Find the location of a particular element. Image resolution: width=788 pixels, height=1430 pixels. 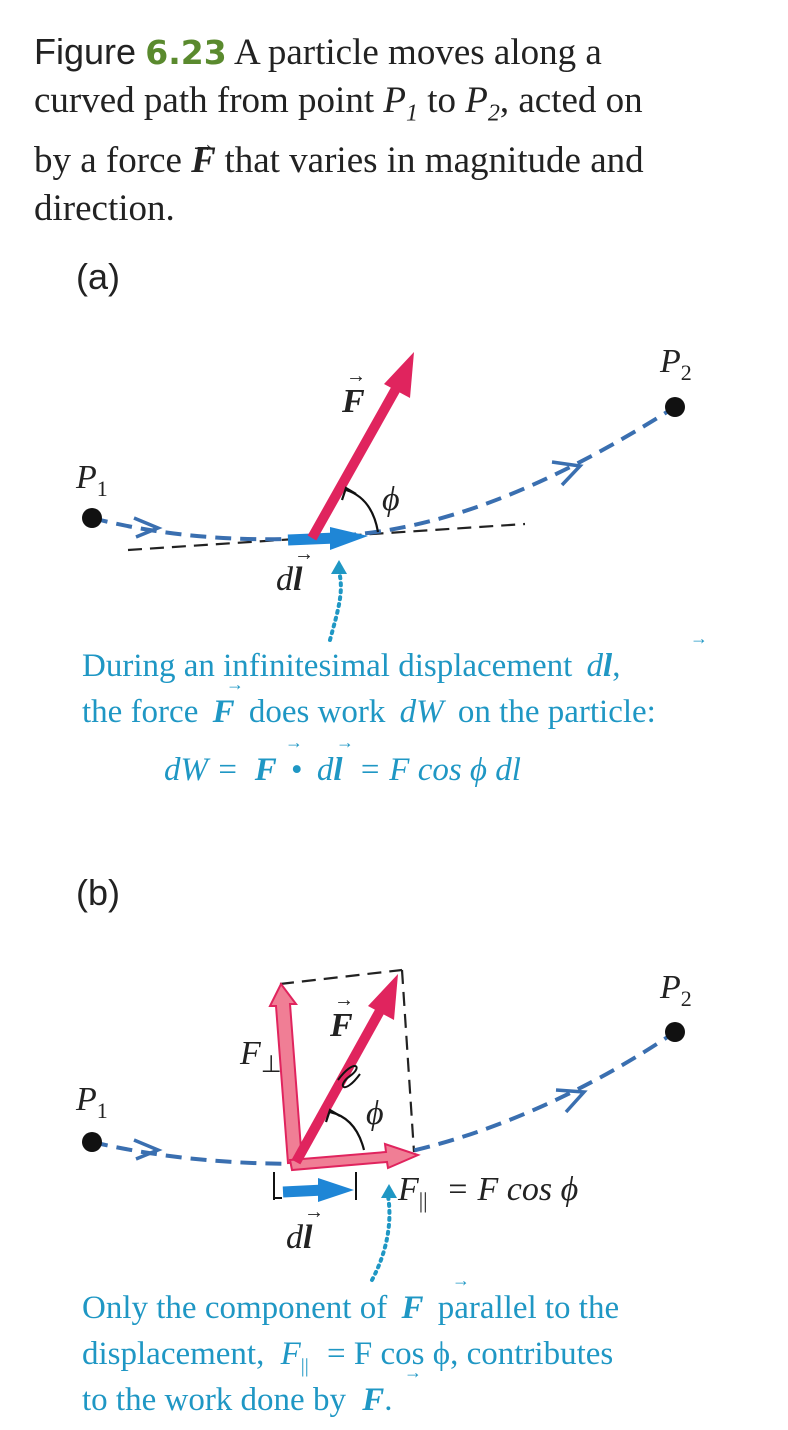

caption-text-6: that varies in magnitude and is located at coordinates (434, 161).